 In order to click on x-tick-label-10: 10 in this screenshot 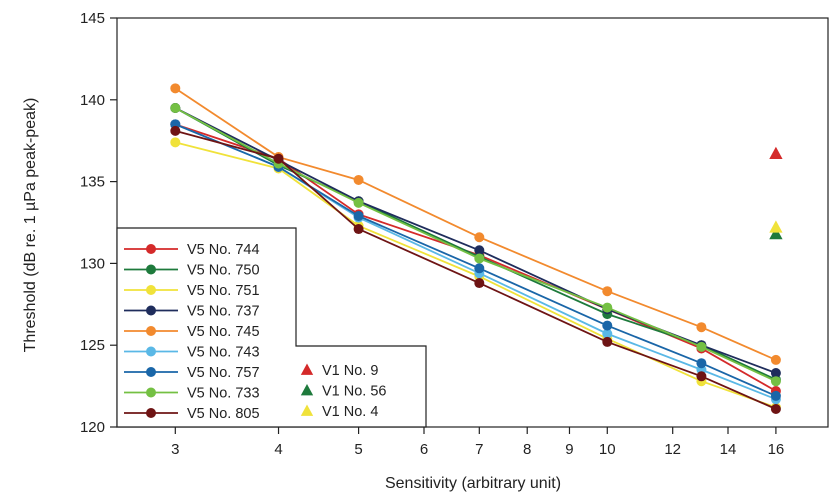, I will do `click(607, 449)`.